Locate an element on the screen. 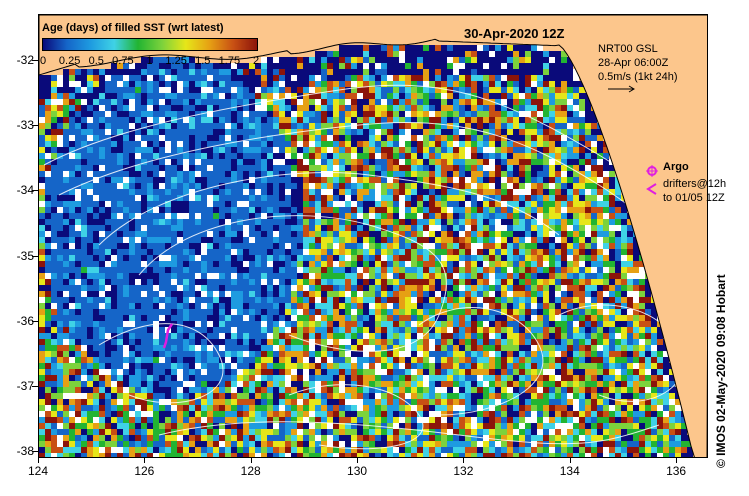 The height and width of the screenshot is (496, 749). latitude-tick-label: -33 is located at coordinates (25, 125).